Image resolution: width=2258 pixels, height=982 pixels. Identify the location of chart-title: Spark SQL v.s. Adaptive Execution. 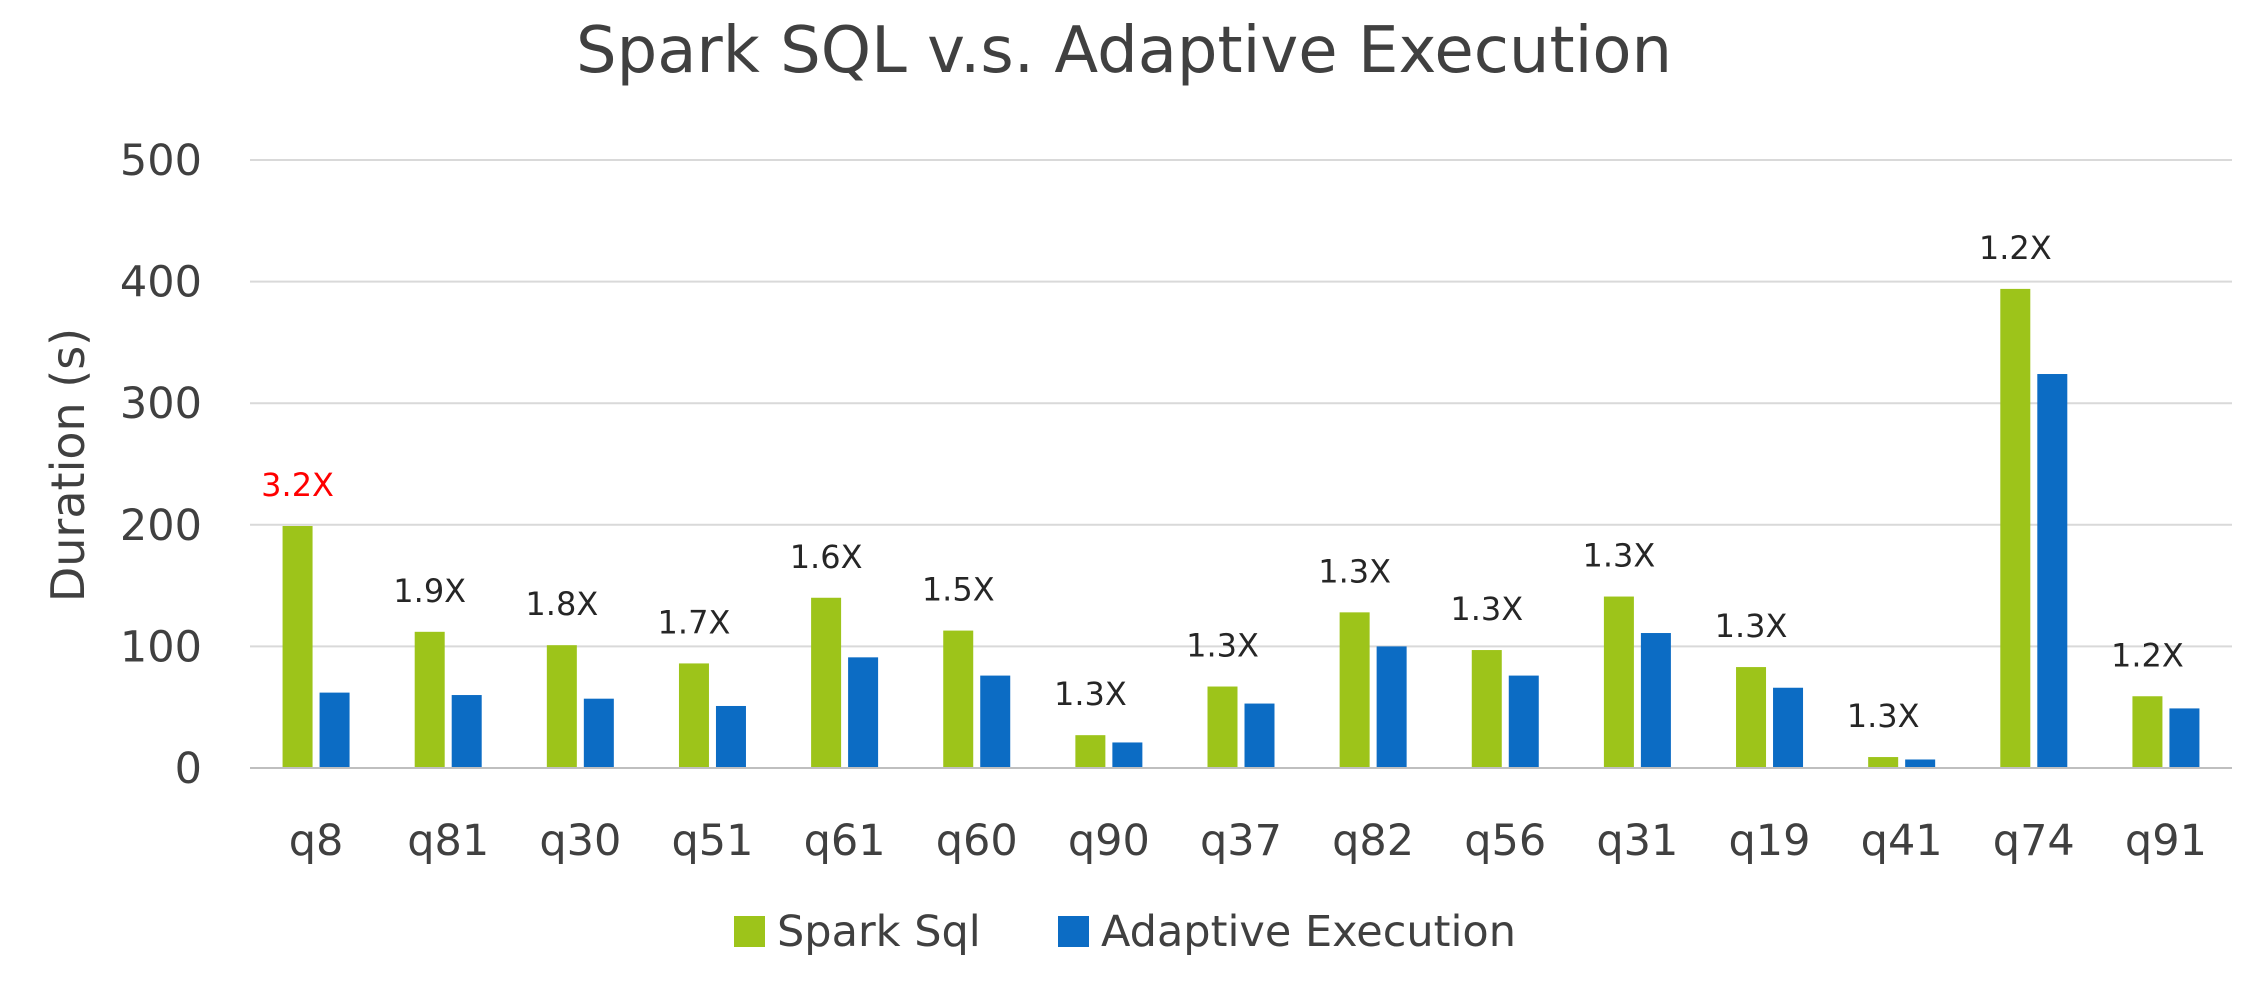
(1124, 51).